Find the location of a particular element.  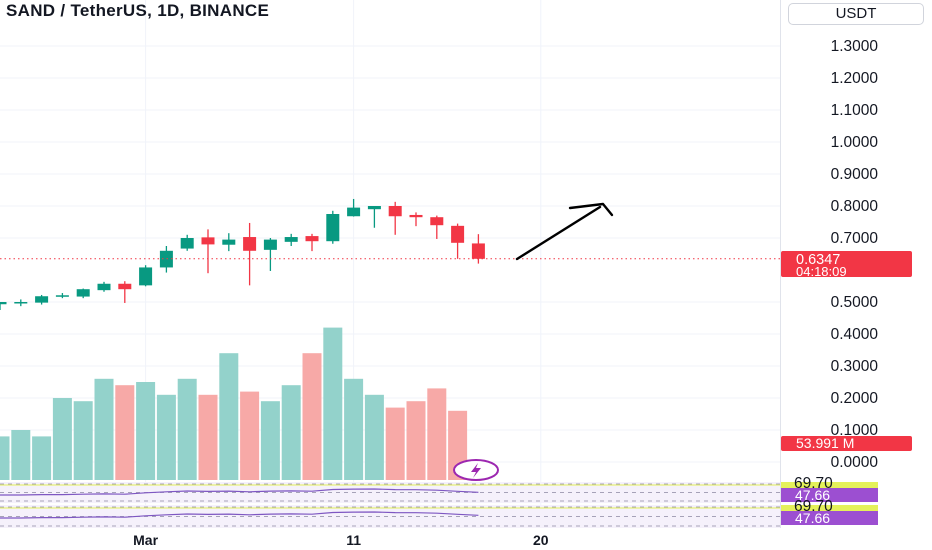

volume-tag: 53.991 M is located at coordinates (846, 443).